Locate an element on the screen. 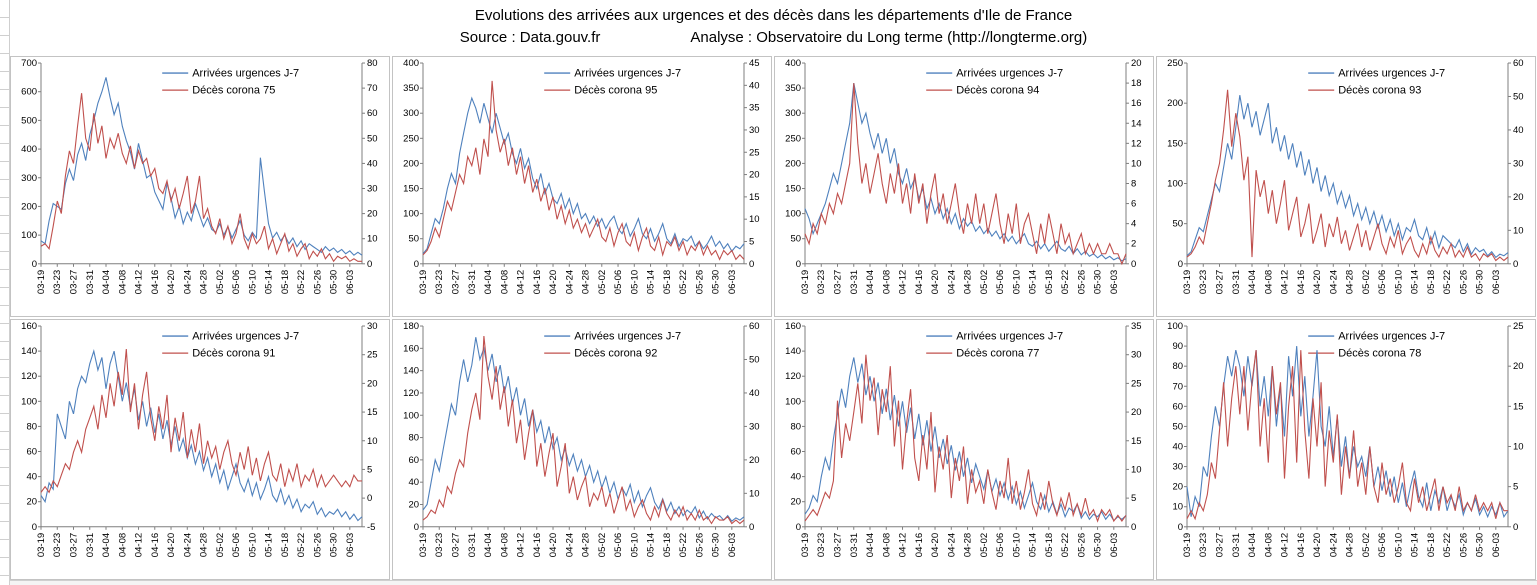  y-axis-right: 0 10 20 30 40 50 60 is located at coordinates (752, 427).